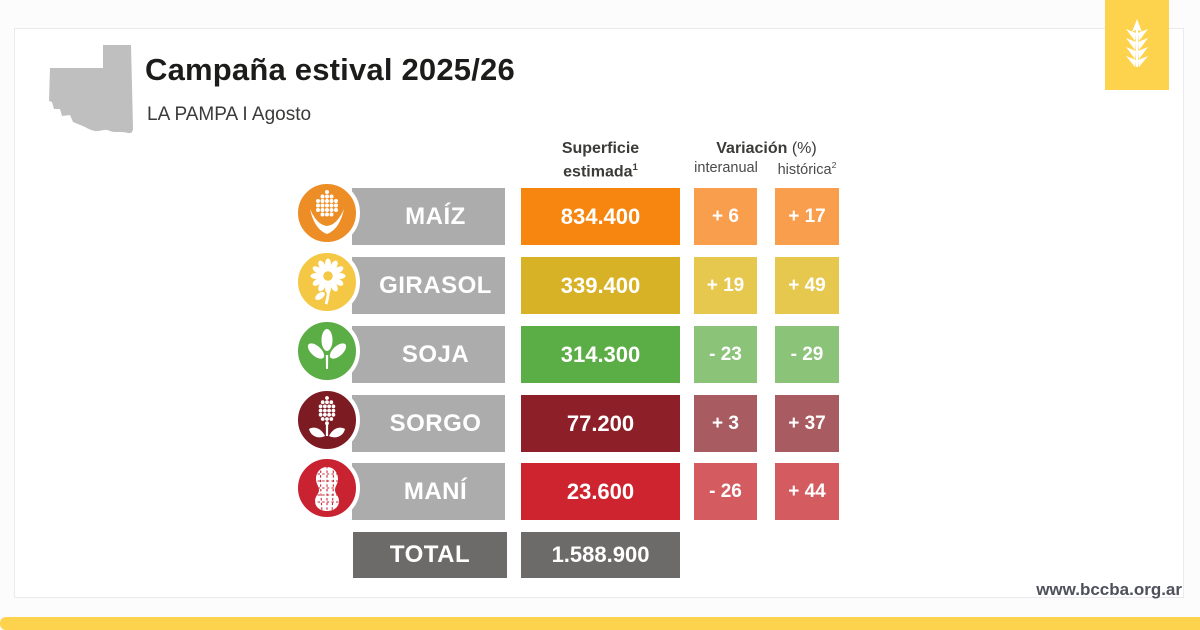 This screenshot has height=630, width=1200. Describe the element at coordinates (327, 282) in the screenshot. I see `sunflower-icon` at that location.